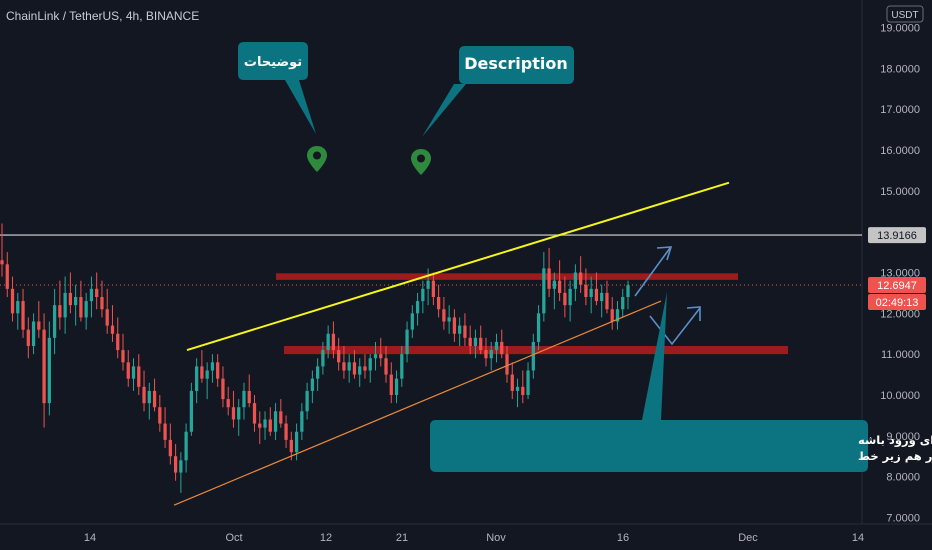  Describe the element at coordinates (693, 313) in the screenshot. I see `arrow-pullback-head` at that location.